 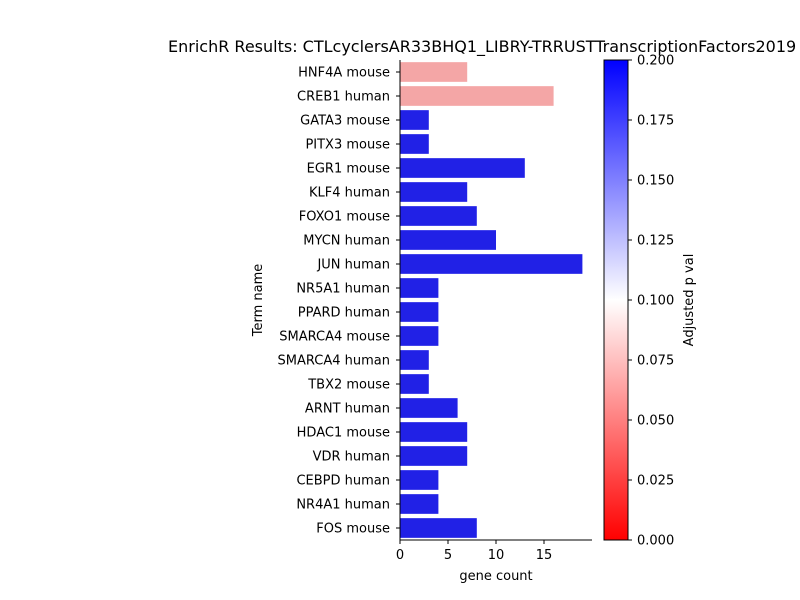 What do you see at coordinates (334, 337) in the screenshot?
I see `y-tick-label: SMARCA4 mouse` at bounding box center [334, 337].